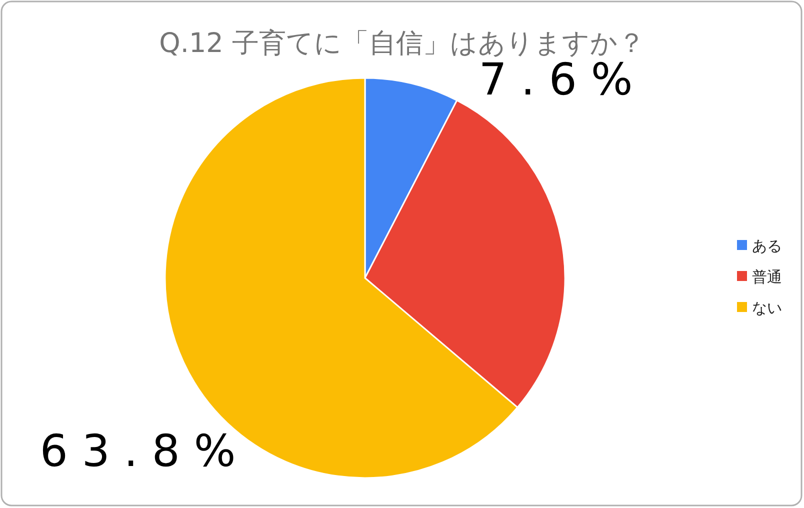  What do you see at coordinates (767, 246) in the screenshot?
I see `legend-label: ある` at bounding box center [767, 246].